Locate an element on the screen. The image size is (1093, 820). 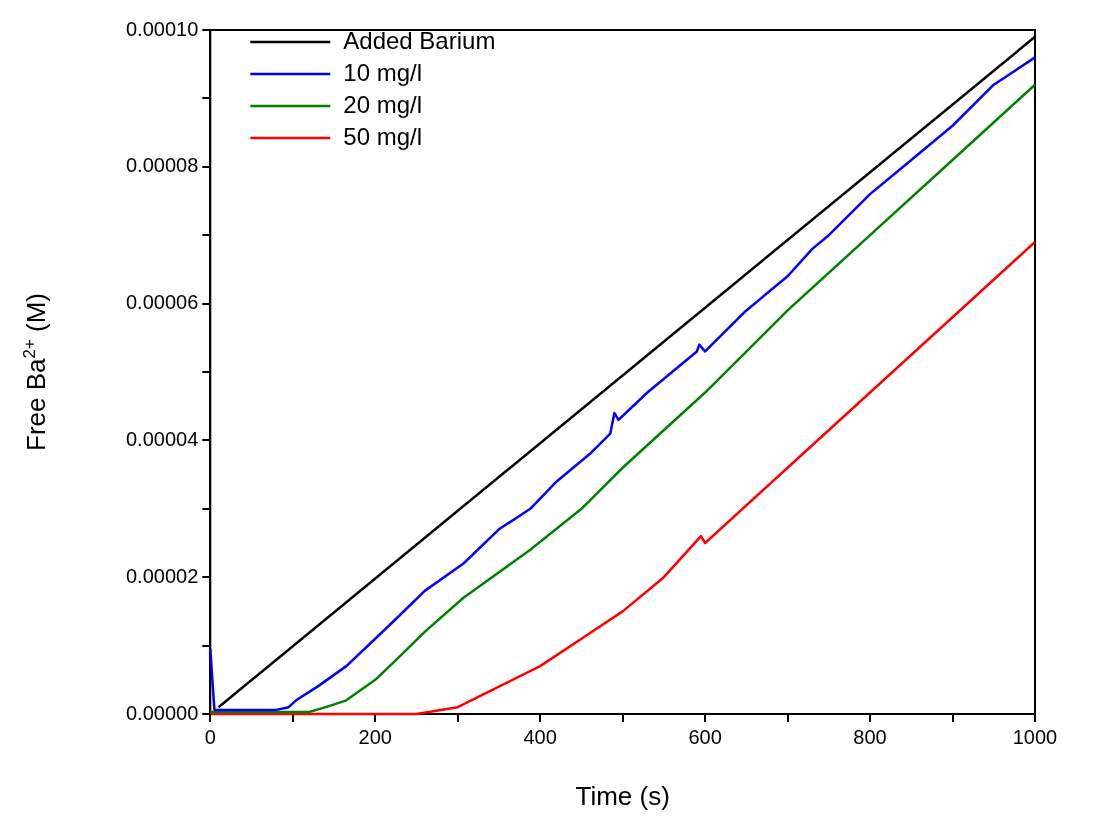
legend-label: 50 mg/l is located at coordinates (382, 136).